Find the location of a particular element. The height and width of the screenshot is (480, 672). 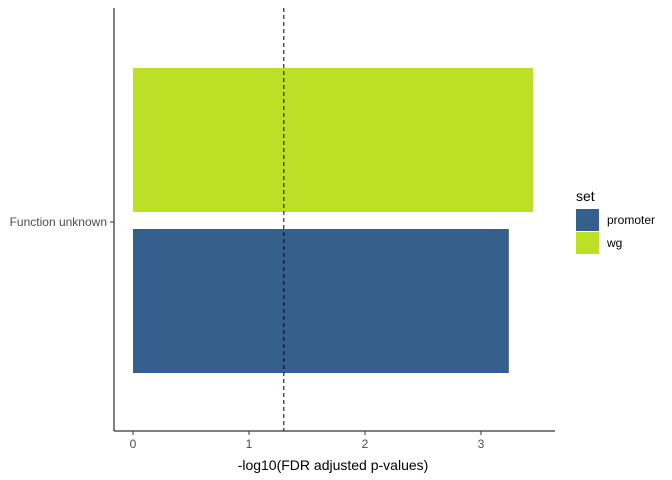

x-tick-label: 3 is located at coordinates (481, 444).